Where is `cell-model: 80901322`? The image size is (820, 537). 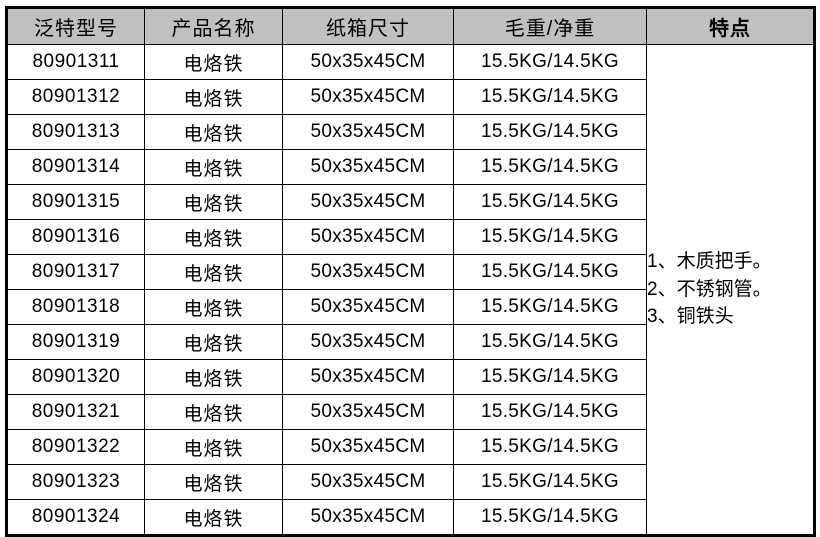 cell-model: 80901322 is located at coordinates (75, 447).